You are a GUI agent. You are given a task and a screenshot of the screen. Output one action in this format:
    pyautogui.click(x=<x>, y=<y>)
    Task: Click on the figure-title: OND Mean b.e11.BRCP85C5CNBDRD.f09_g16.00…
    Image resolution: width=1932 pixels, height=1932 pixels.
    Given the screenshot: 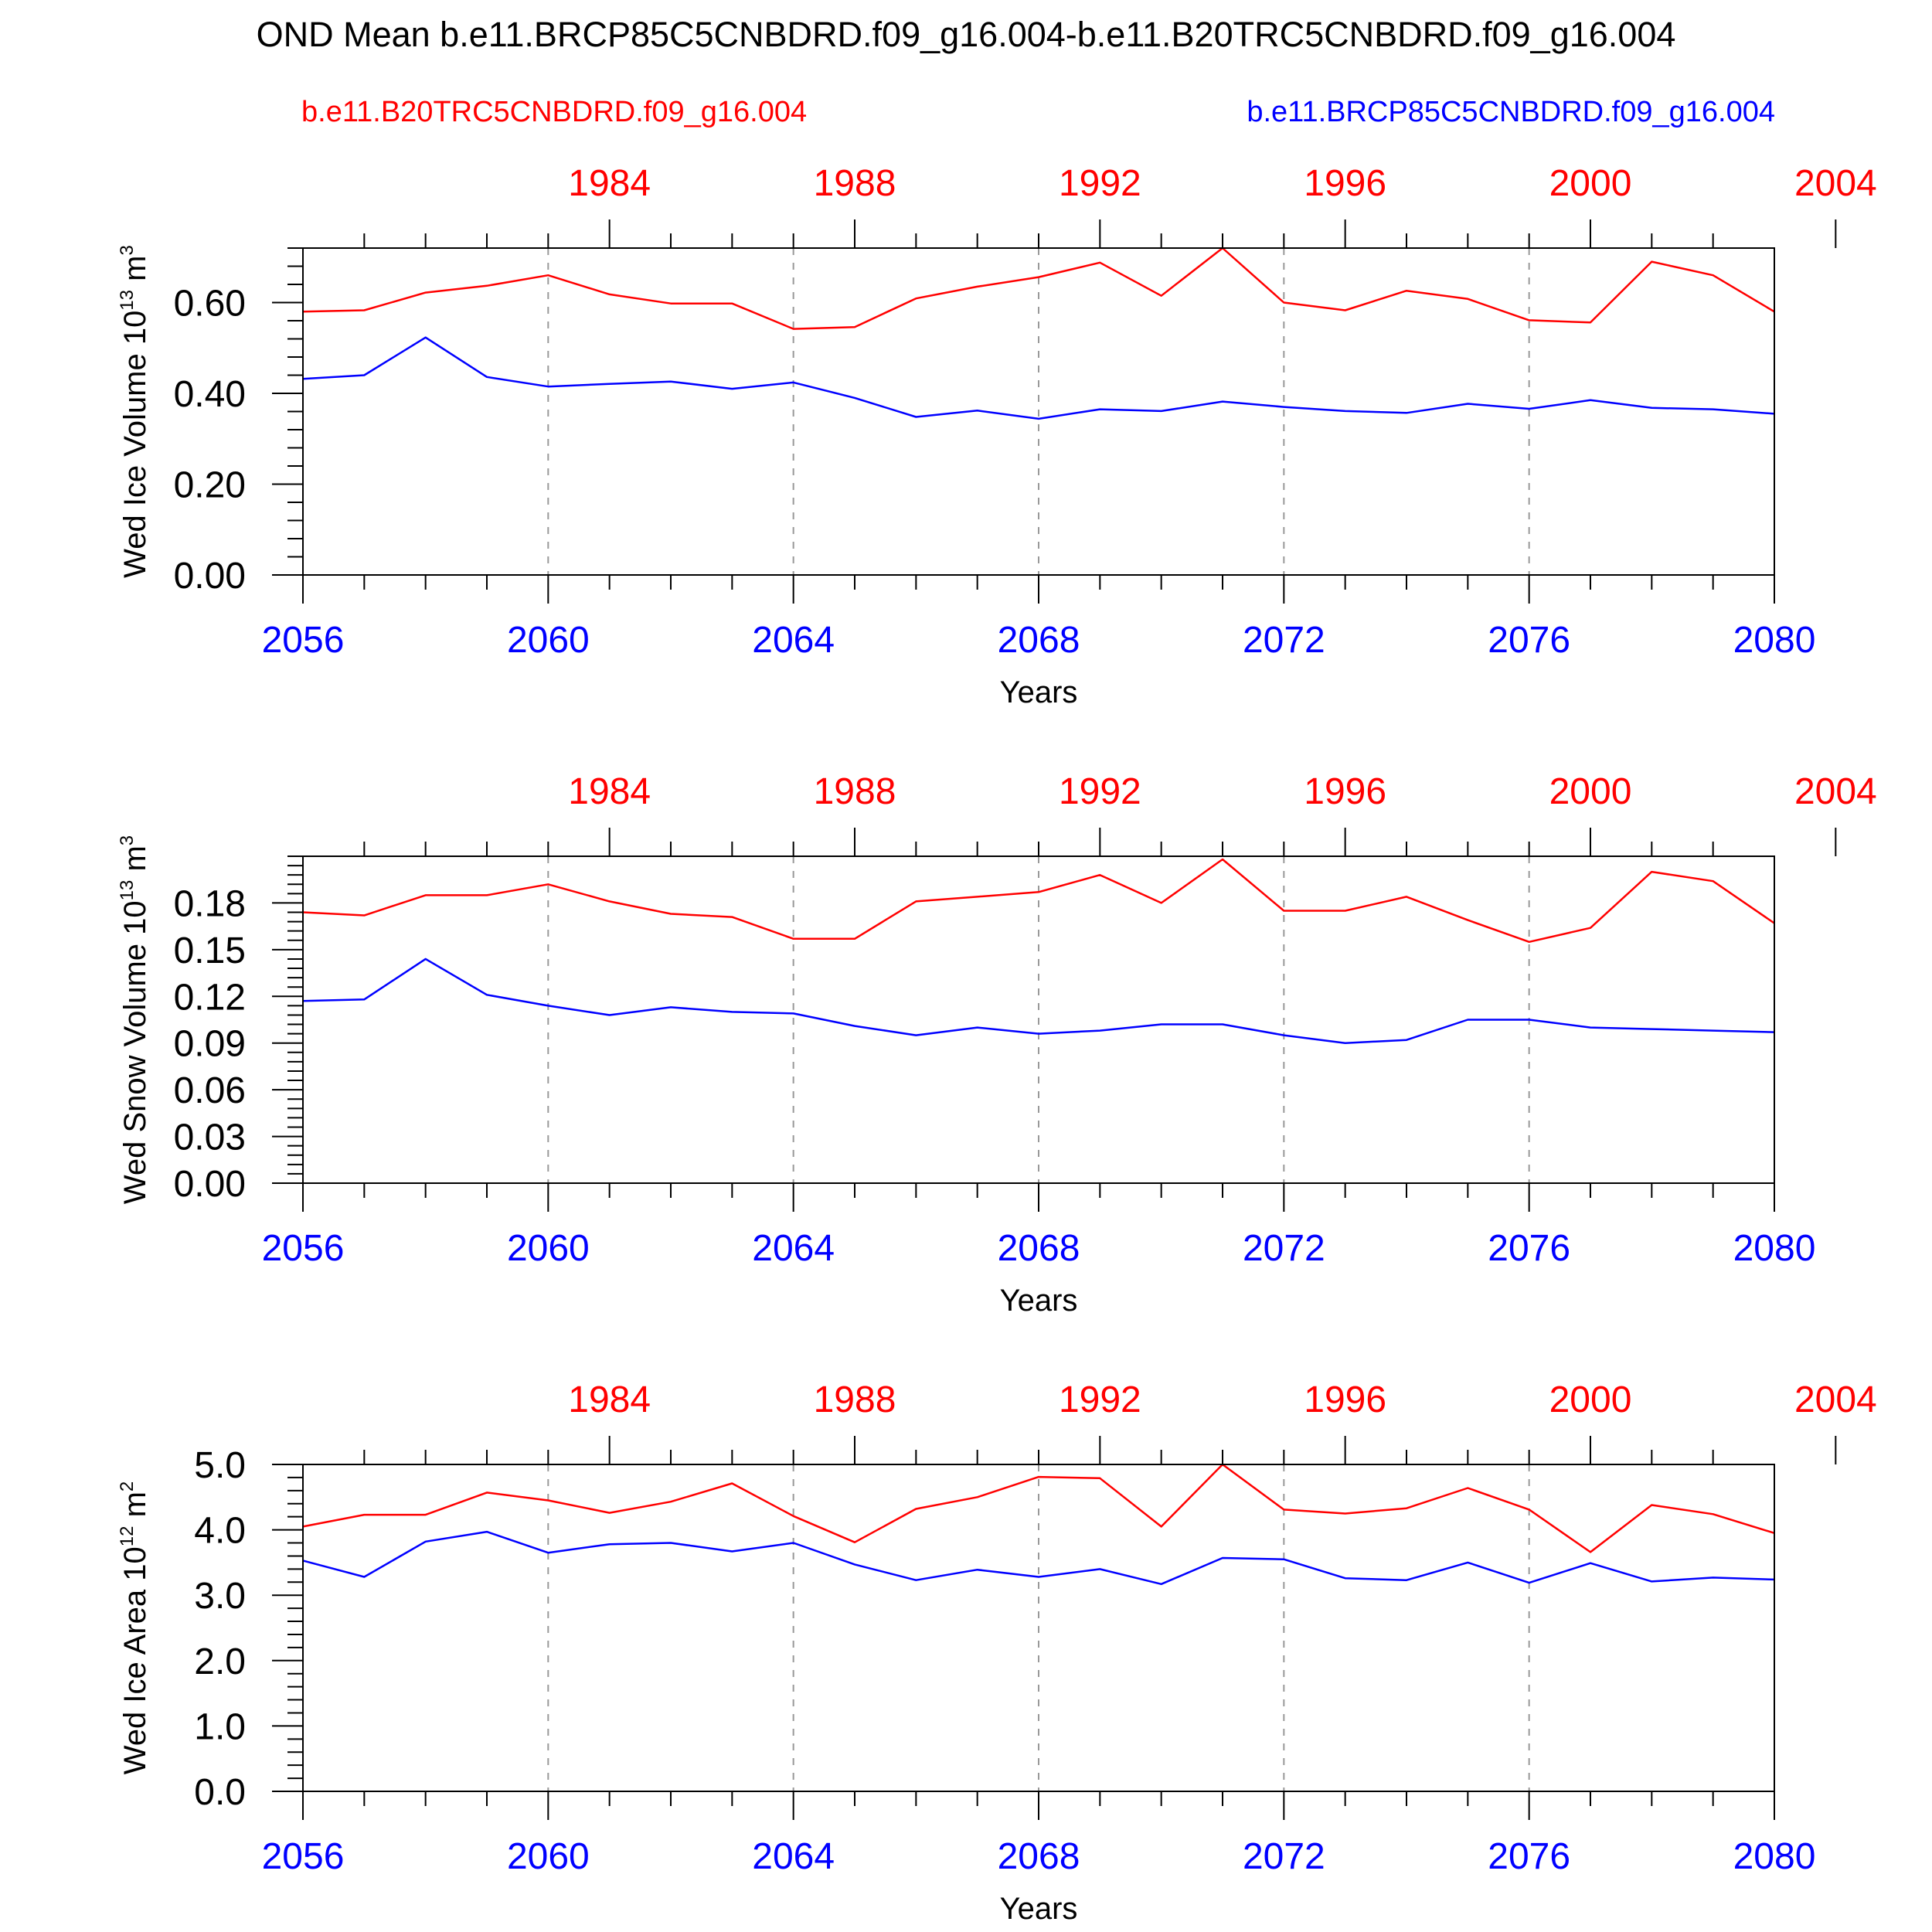 What is the action you would take?
    pyautogui.click(x=967, y=35)
    